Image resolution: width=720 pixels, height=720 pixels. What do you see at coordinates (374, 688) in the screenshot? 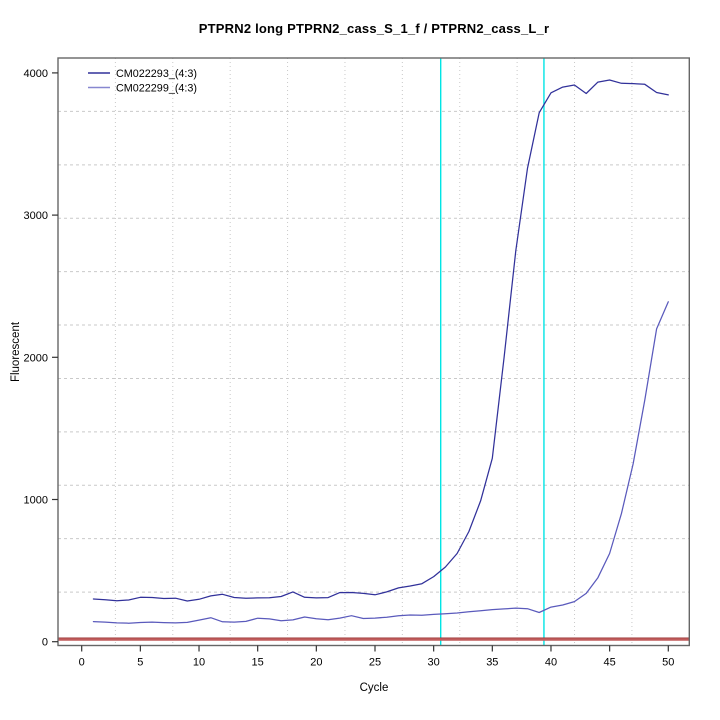
I see `x-axis-label: Cycle` at bounding box center [374, 688].